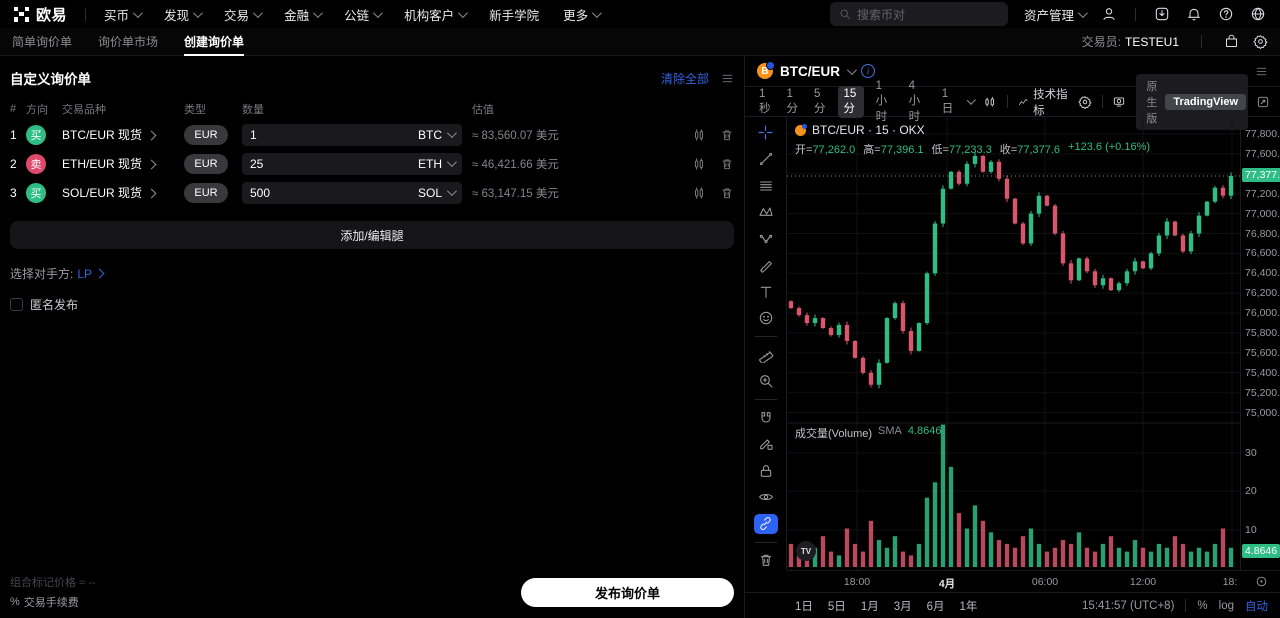 This screenshot has height=618, width=1280. I want to click on assets-menu: 资产管理, so click(1056, 14).